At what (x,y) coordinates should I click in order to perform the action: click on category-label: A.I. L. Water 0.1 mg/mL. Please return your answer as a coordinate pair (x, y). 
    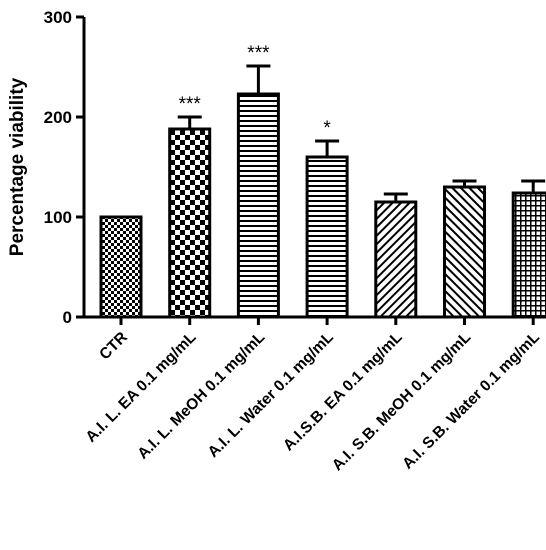
    Looking at the image, I should click on (271, 395).